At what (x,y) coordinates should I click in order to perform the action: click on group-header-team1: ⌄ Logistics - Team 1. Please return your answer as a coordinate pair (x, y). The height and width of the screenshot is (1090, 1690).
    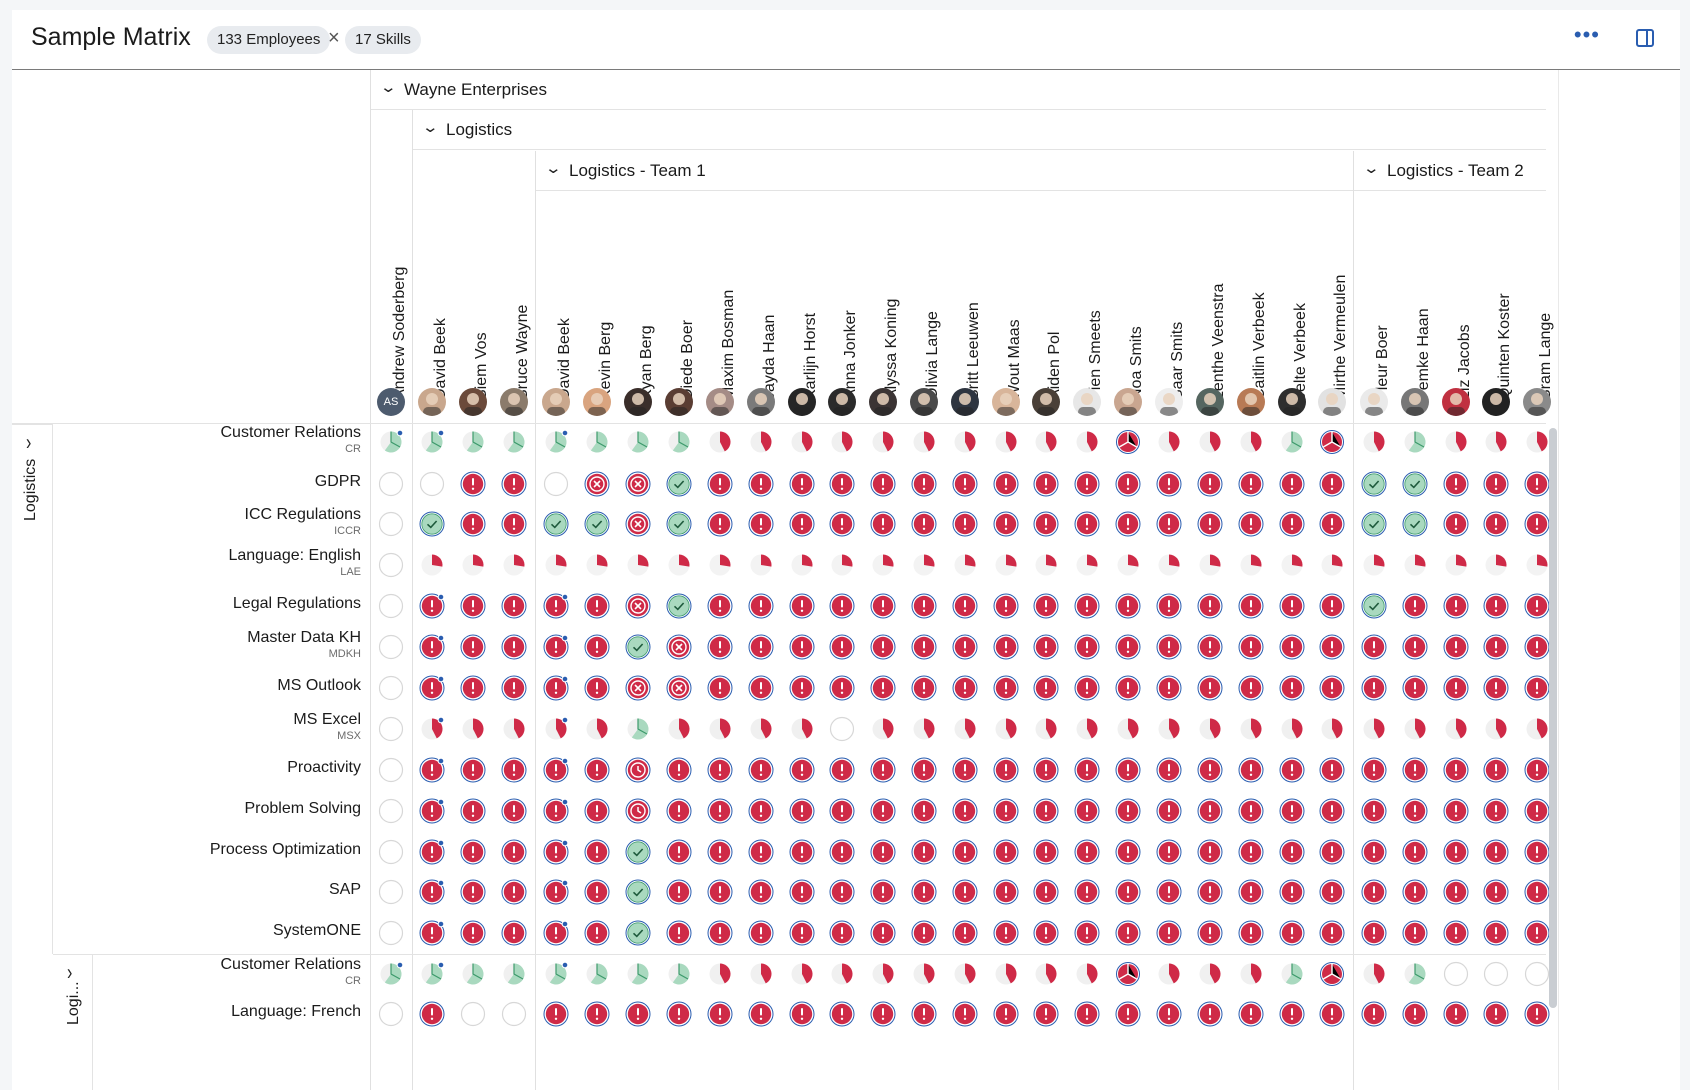
    Looking at the image, I should click on (944, 171).